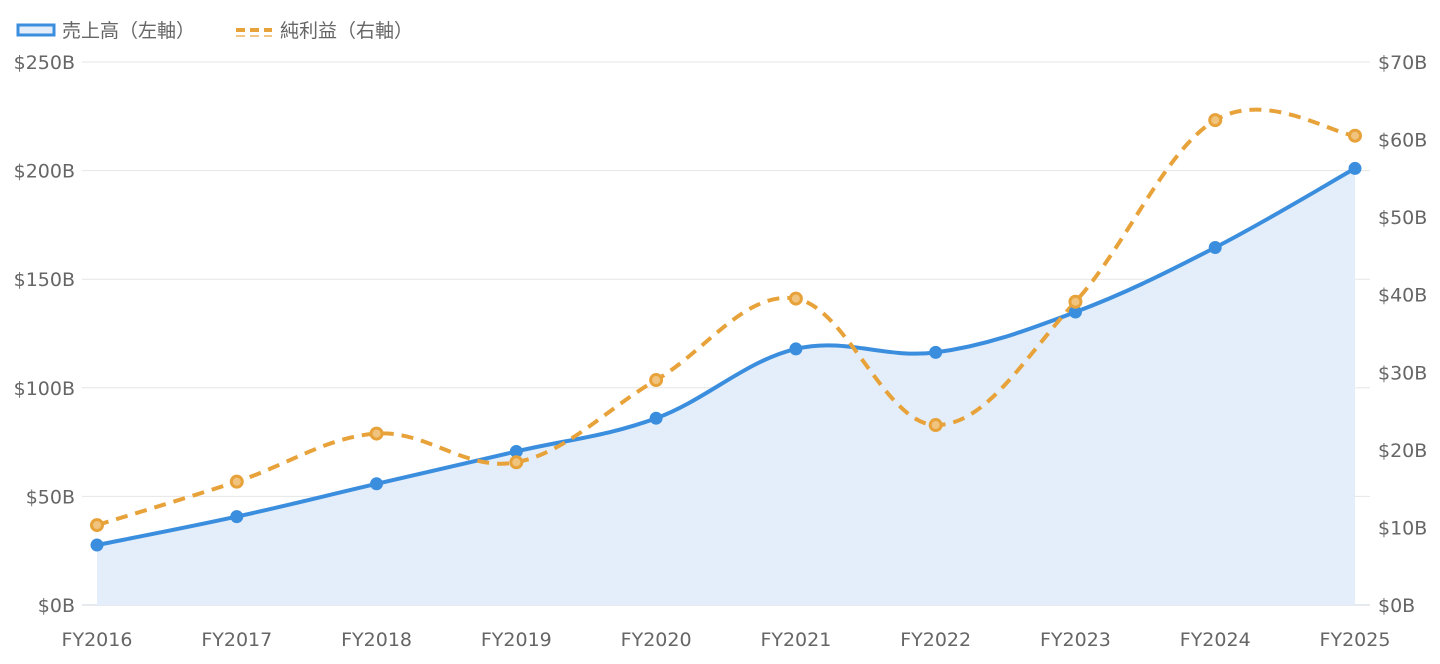 This screenshot has width=1440, height=664. What do you see at coordinates (516, 640) in the screenshot?
I see `x-tick-label: FY2019` at bounding box center [516, 640].